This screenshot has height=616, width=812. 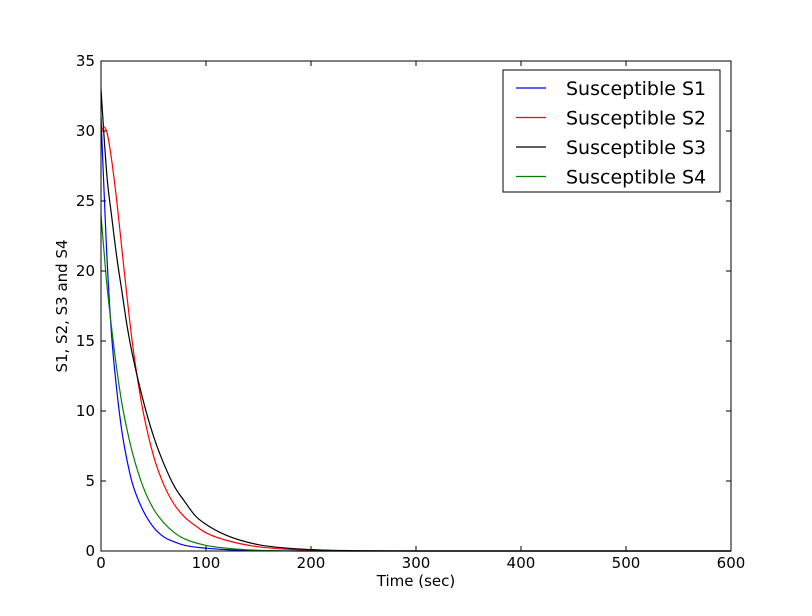 I want to click on x-axis-label: Time (sec), so click(x=415, y=581).